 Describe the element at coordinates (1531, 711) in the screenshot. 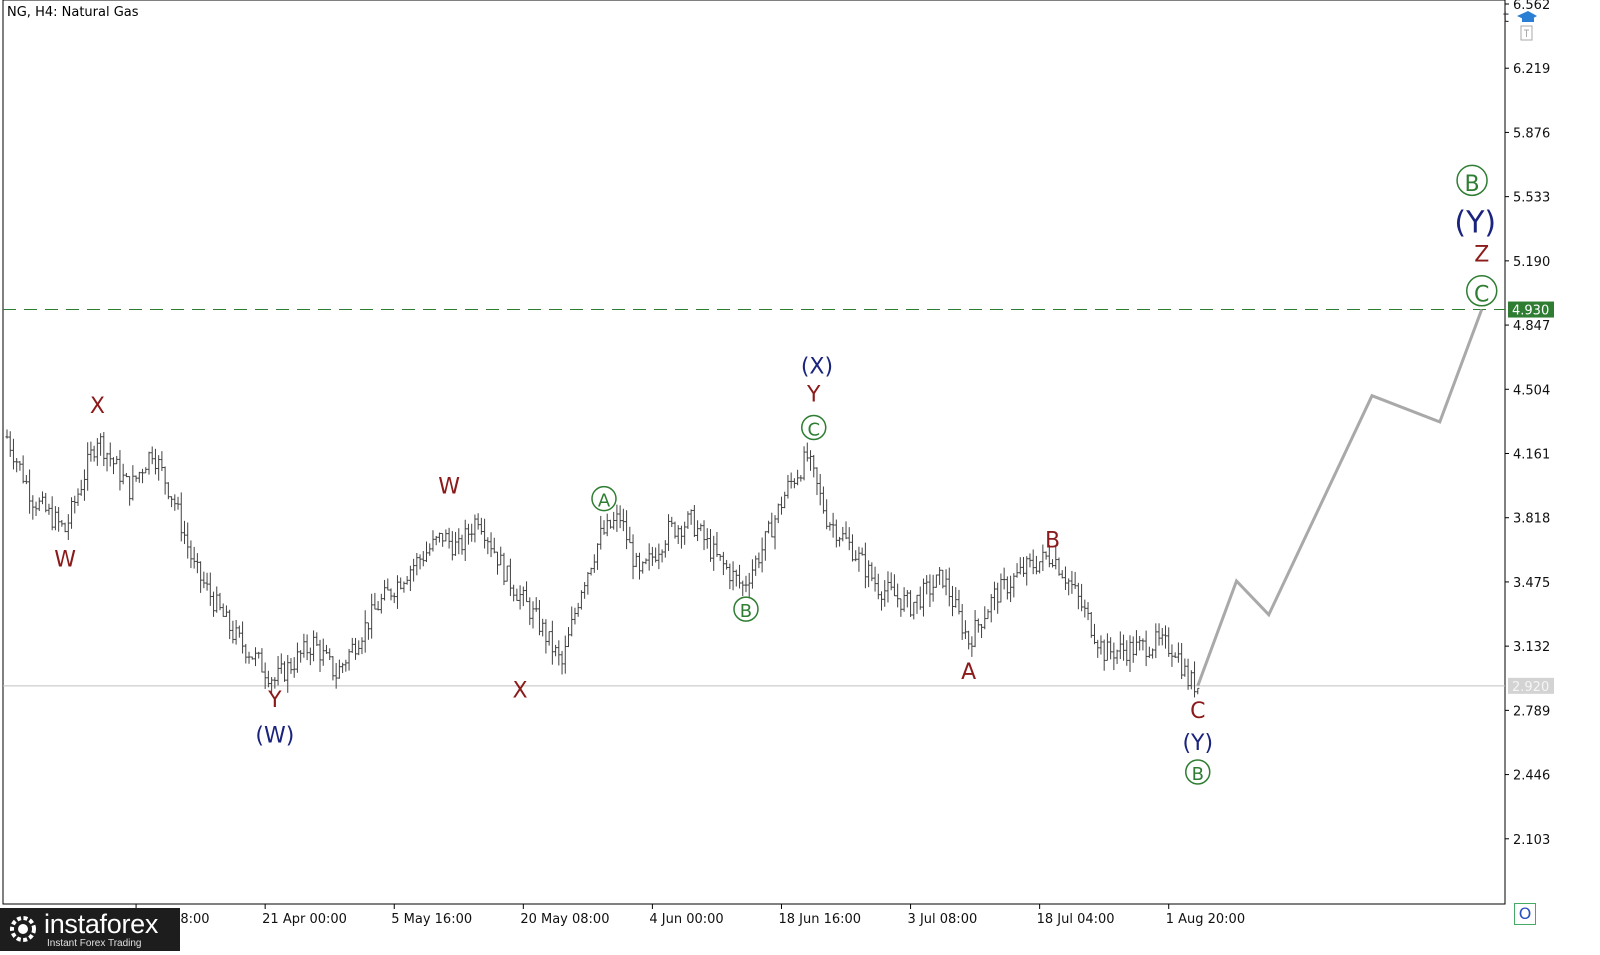

I see `price-tick-label: 2.789` at that location.